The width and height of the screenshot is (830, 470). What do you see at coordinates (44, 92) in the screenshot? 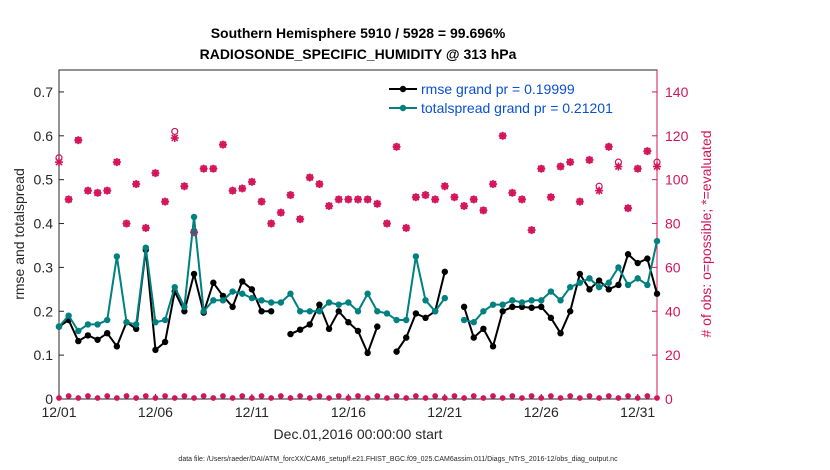
I see `y-tick-label: 0.7` at bounding box center [44, 92].